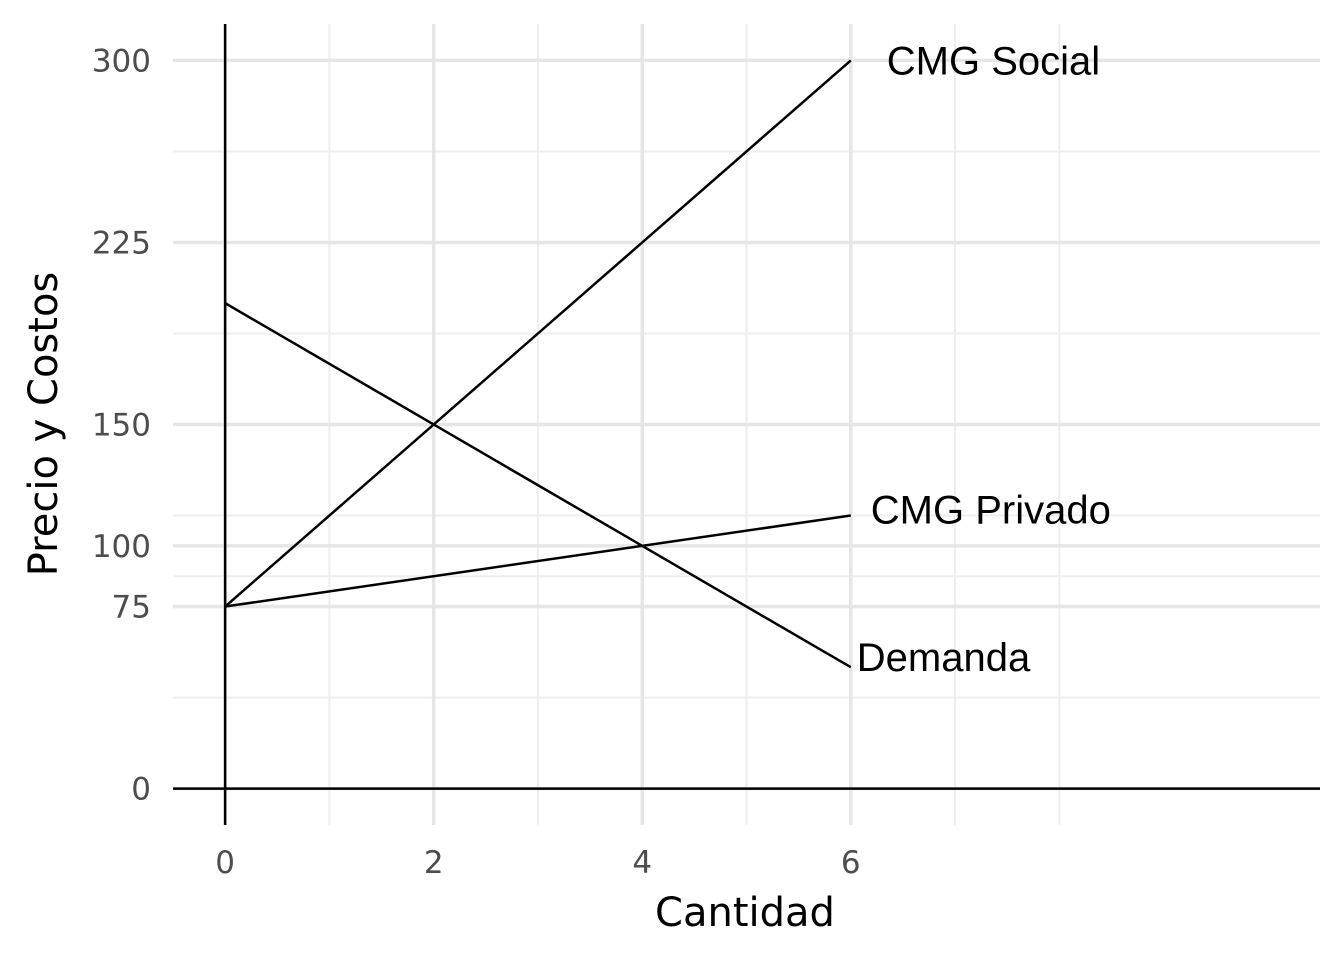 The image size is (1344, 960). I want to click on x-tick-label: 4, so click(642, 863).